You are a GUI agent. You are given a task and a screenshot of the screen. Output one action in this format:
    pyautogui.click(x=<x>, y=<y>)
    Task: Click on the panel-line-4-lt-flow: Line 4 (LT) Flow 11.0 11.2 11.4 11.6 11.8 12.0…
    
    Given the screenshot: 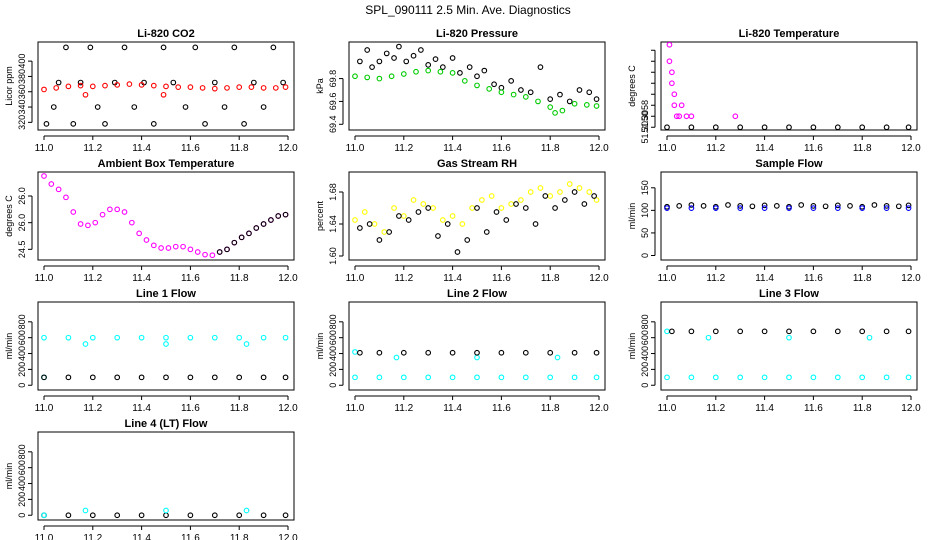 What is the action you would take?
    pyautogui.click(x=151, y=479)
    